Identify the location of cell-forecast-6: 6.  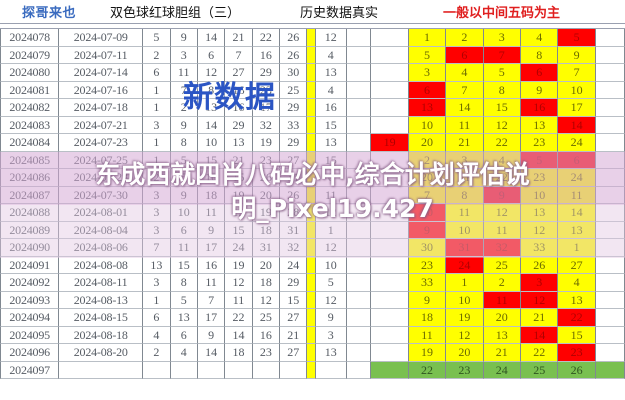
(577, 160).